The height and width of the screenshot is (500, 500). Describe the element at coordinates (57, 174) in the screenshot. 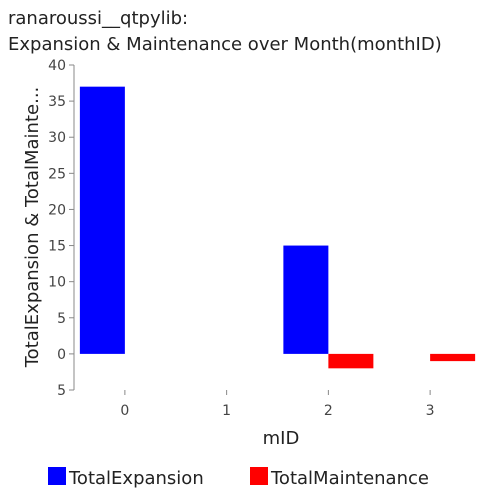

I see `y-tick-label: 25` at that location.